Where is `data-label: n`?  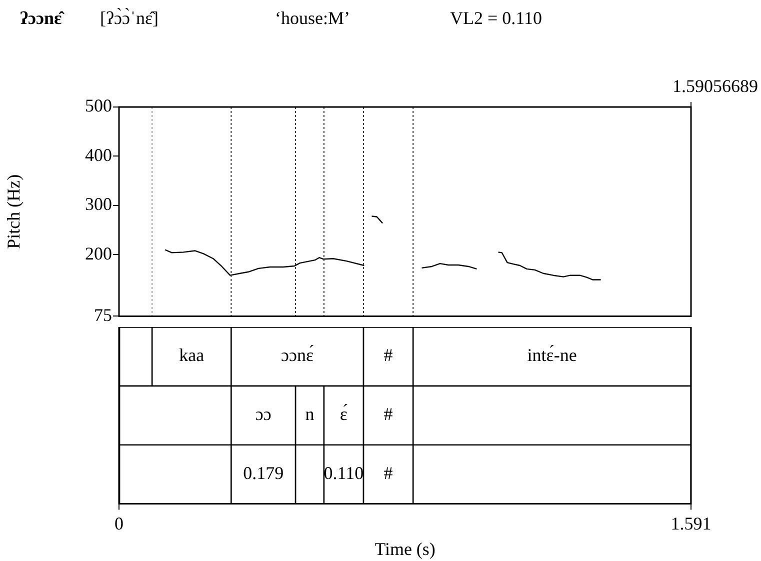 data-label: n is located at coordinates (309, 414).